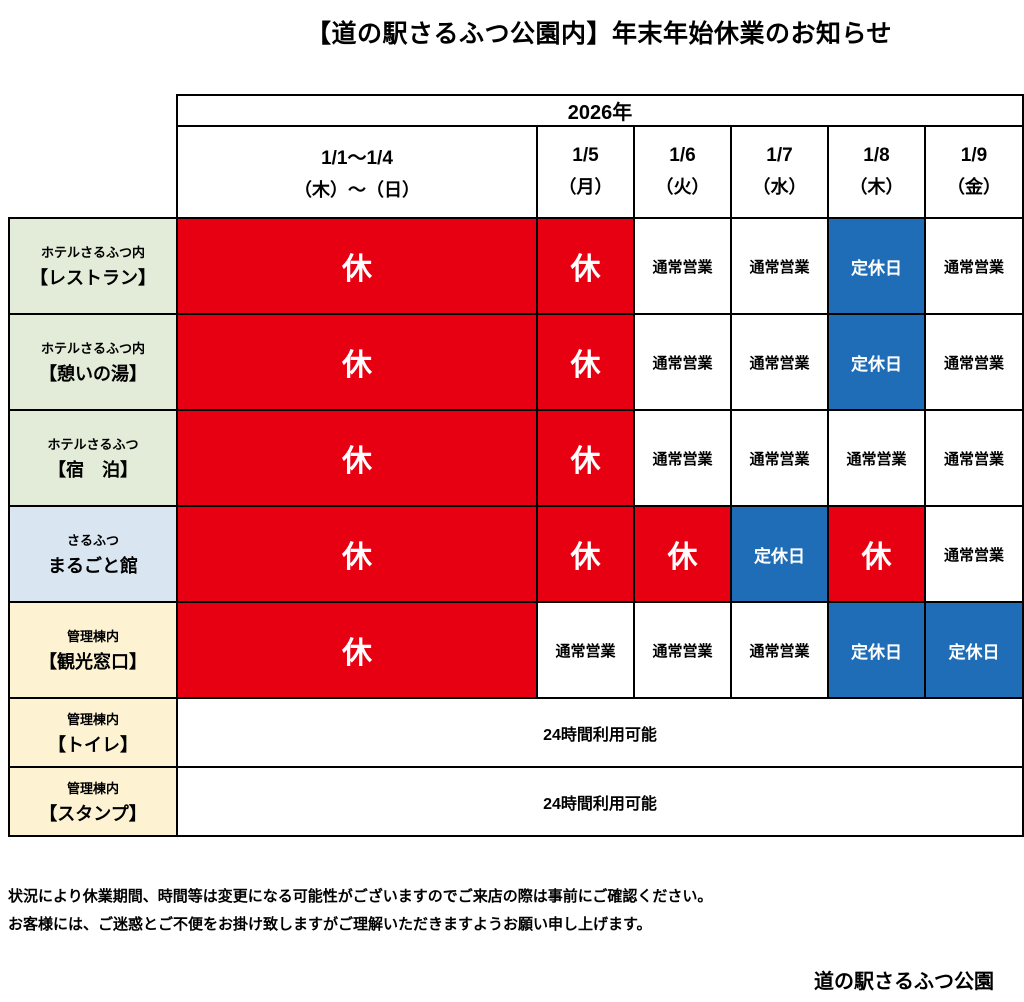  Describe the element at coordinates (93, 554) in the screenshot. I see `facility-name-header: さるふつ まるごと館` at that location.